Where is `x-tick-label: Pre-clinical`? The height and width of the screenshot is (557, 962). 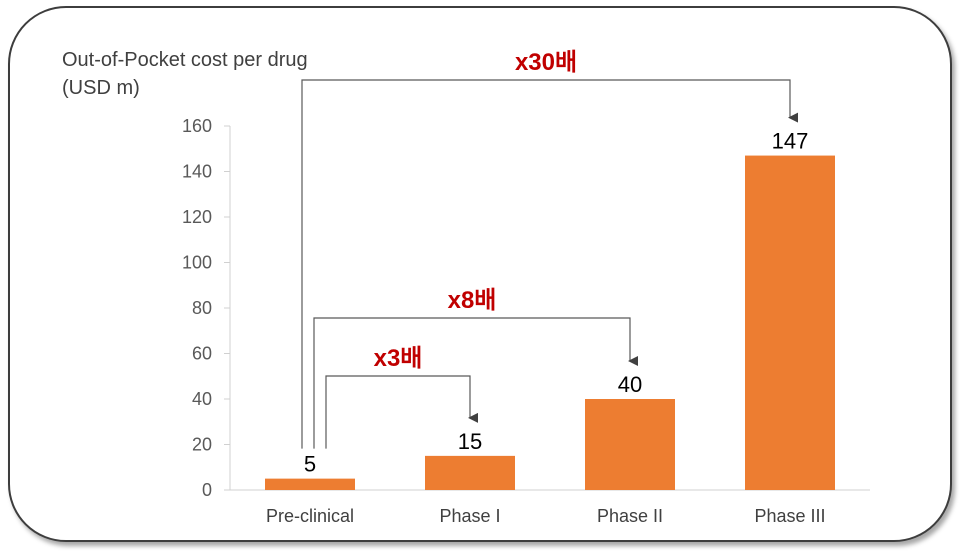
x-tick-label: Pre-clinical is located at coordinates (310, 516).